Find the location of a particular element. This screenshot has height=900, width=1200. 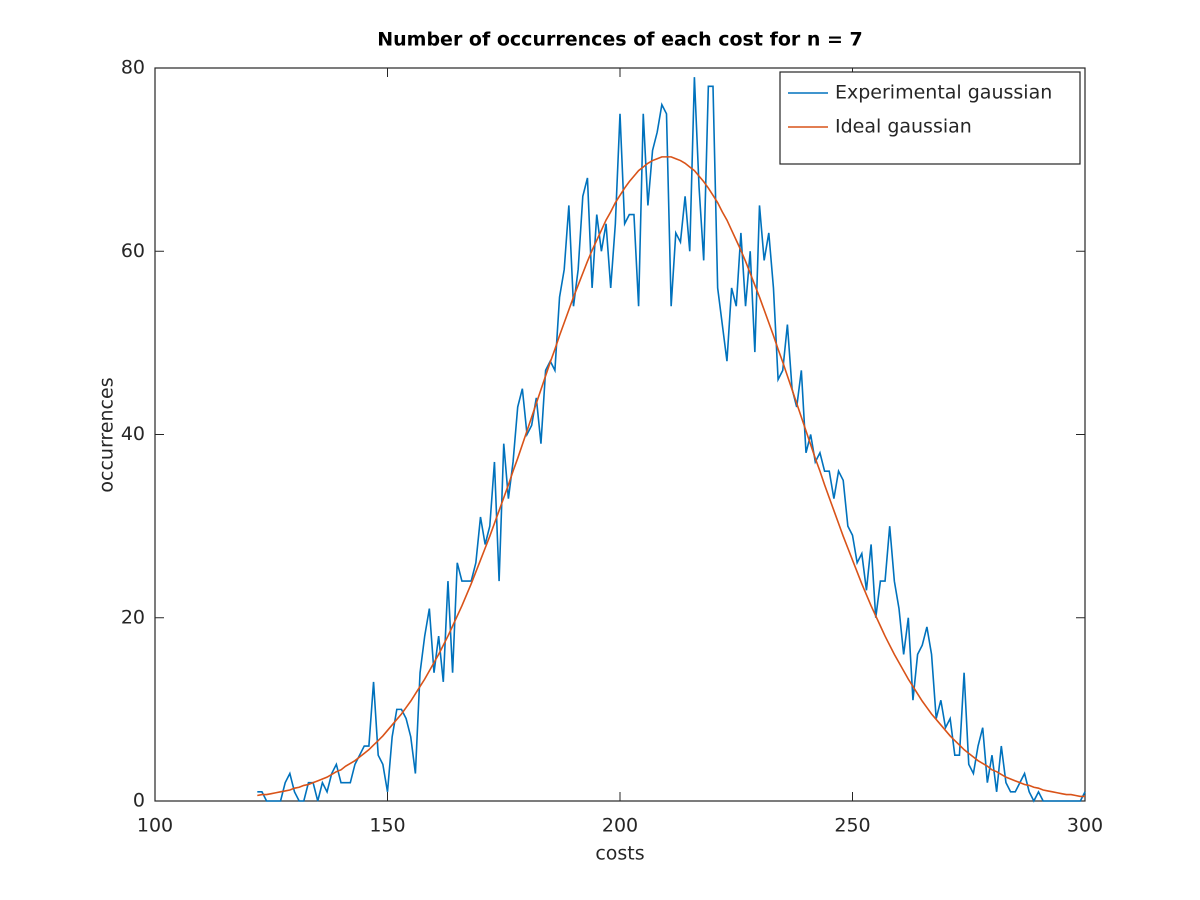

y-tick-label: 80 is located at coordinates (133, 68).